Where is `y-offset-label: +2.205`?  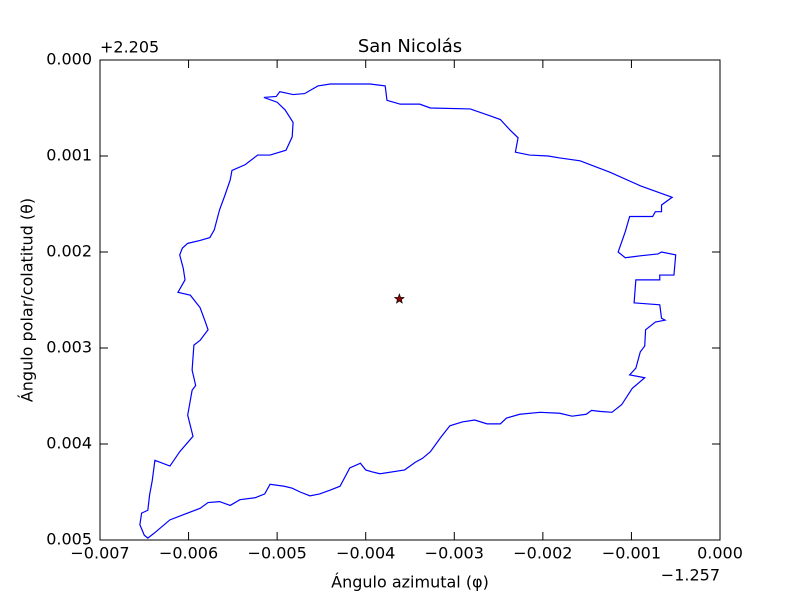 y-offset-label: +2.205 is located at coordinates (129, 47).